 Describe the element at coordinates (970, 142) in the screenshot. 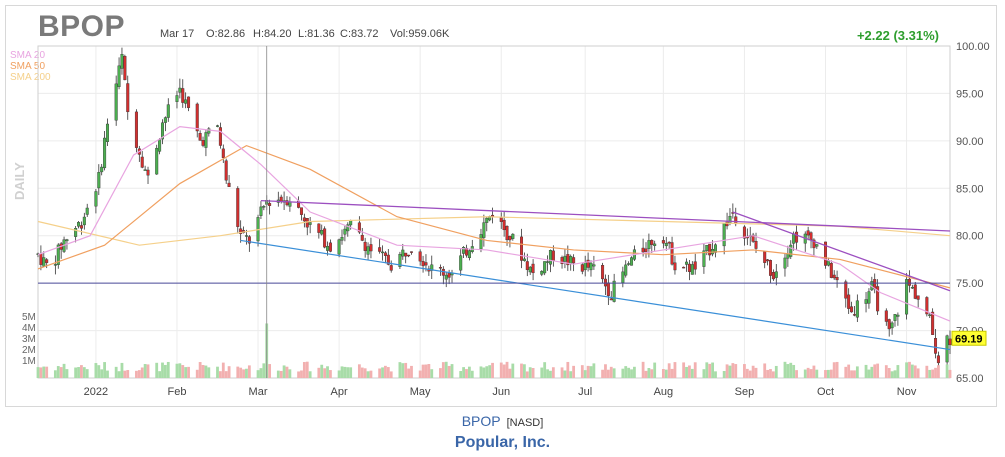

I see `y-tick-label: 90.00` at that location.